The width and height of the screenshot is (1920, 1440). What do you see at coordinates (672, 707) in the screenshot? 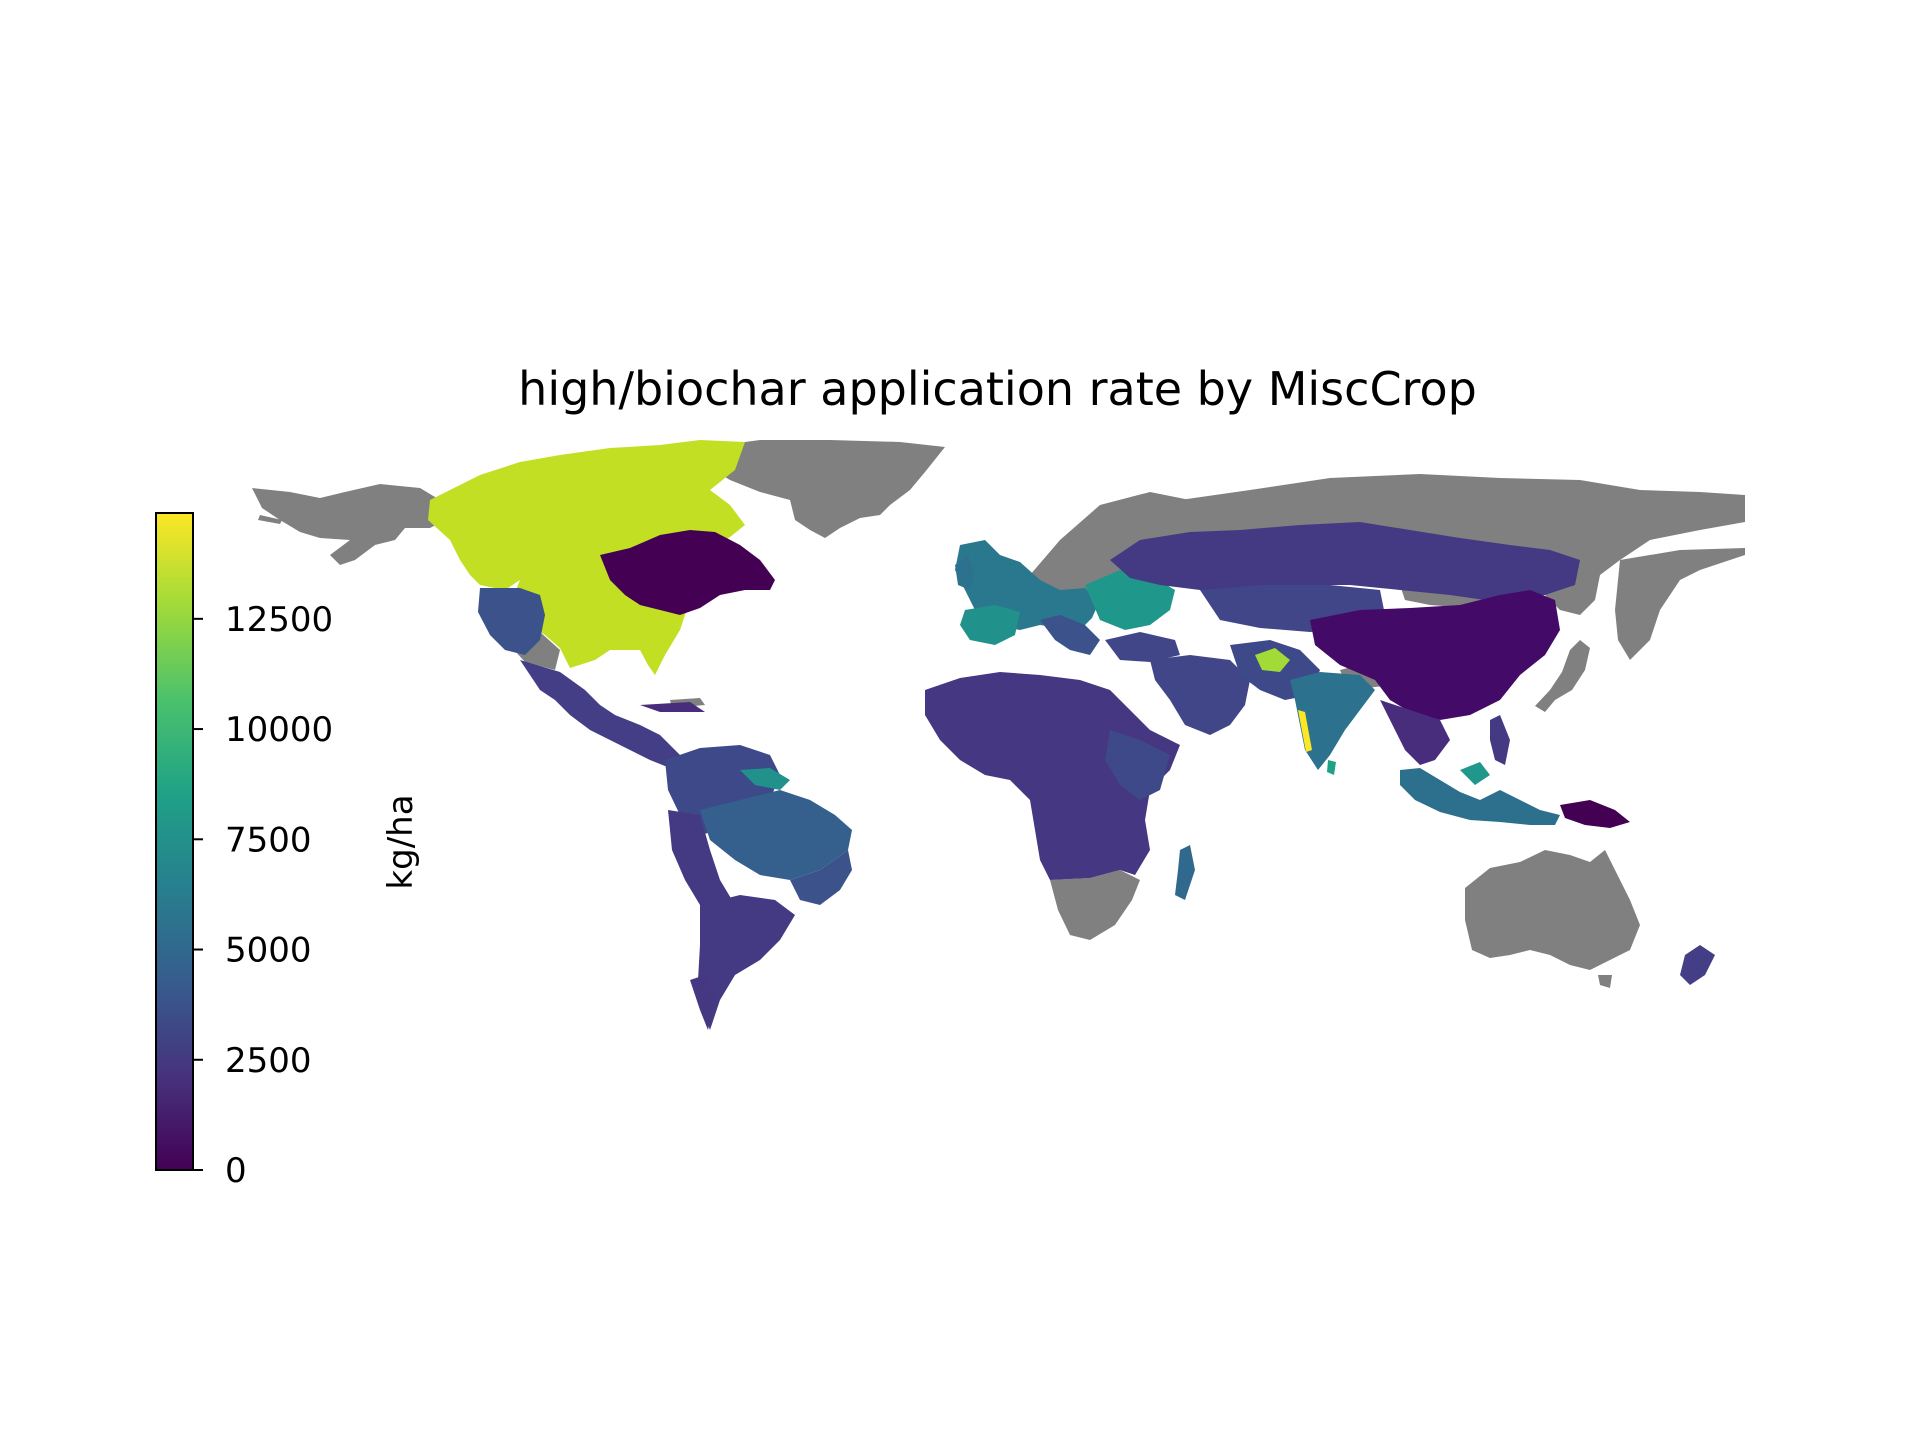
I see `region-cuba` at bounding box center [672, 707].